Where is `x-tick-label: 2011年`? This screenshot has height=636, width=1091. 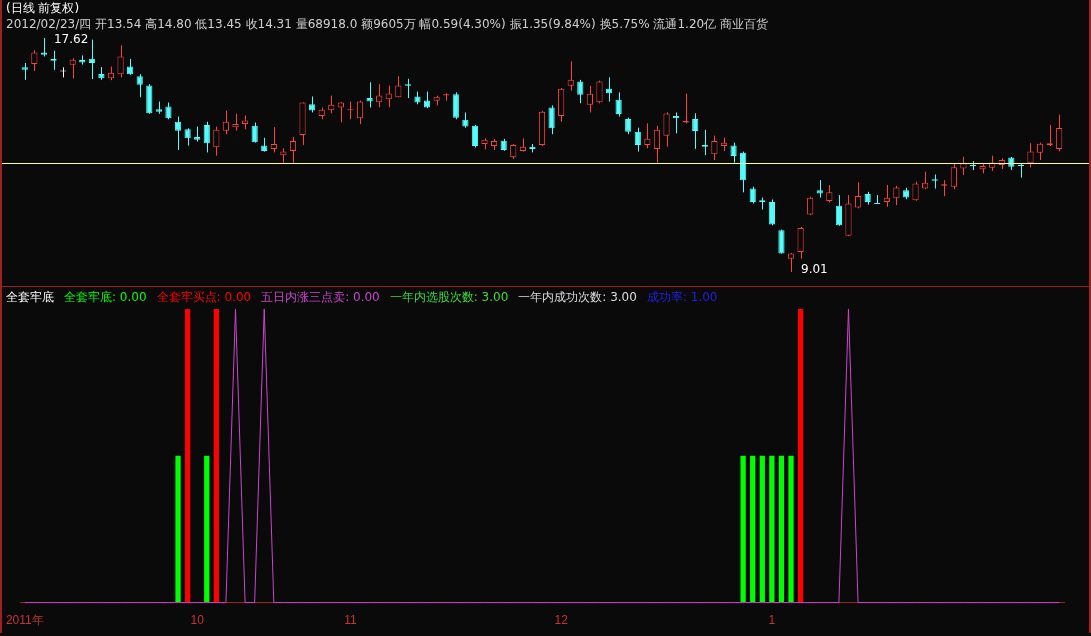
x-tick-label: 2011年 is located at coordinates (24, 620).